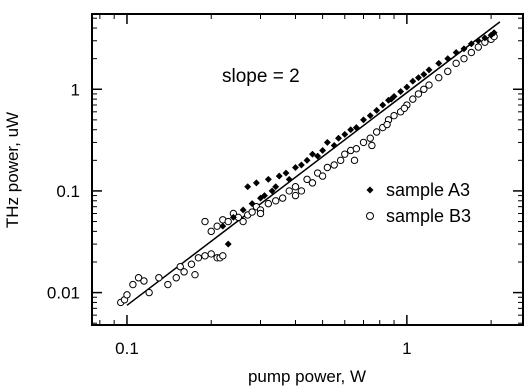 This screenshot has height=387, width=529. I want to click on x-axis-label: pump power, W, so click(307, 376).